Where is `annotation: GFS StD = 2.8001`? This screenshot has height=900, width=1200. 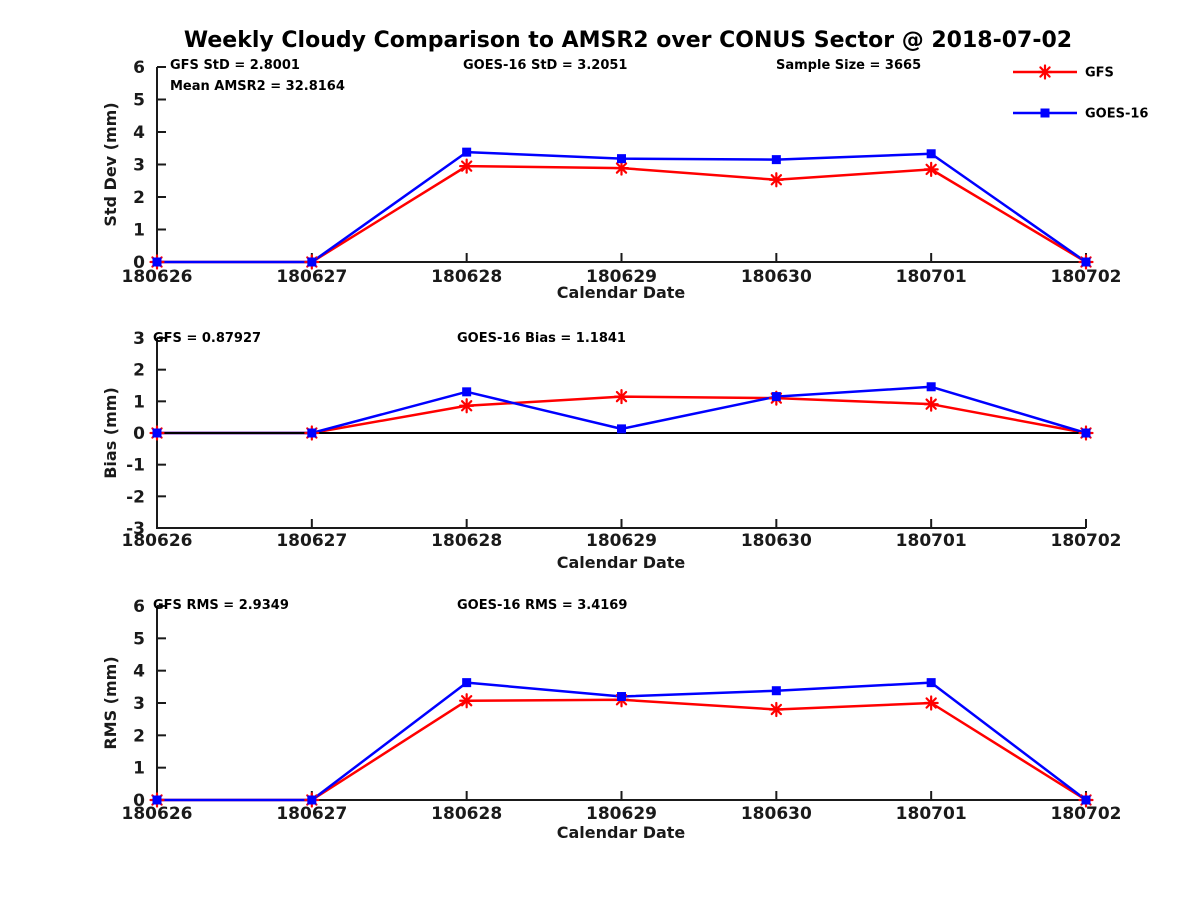 annotation: GFS StD = 2.8001 is located at coordinates (235, 65).